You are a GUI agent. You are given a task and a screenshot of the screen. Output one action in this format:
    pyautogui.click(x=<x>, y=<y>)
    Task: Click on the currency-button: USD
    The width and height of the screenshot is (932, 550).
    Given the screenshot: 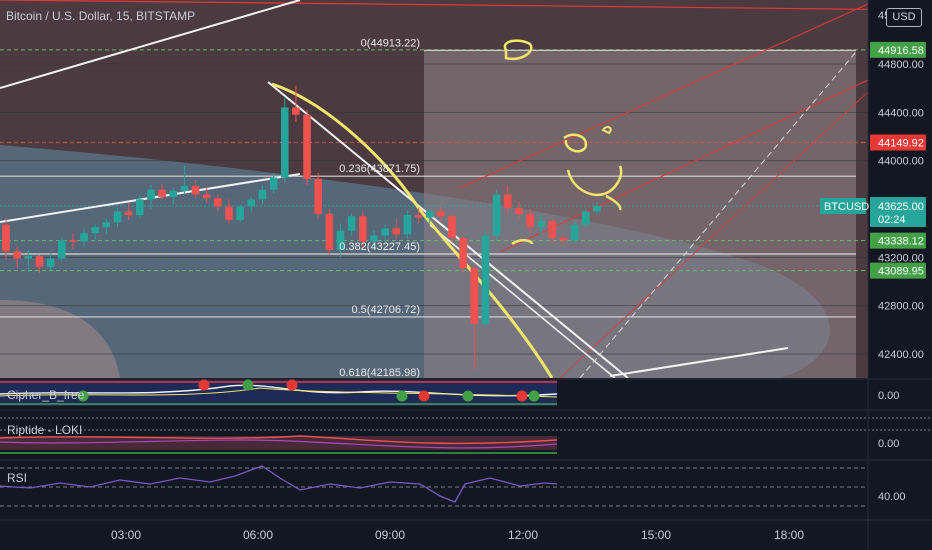 What is the action you would take?
    pyautogui.click(x=904, y=17)
    